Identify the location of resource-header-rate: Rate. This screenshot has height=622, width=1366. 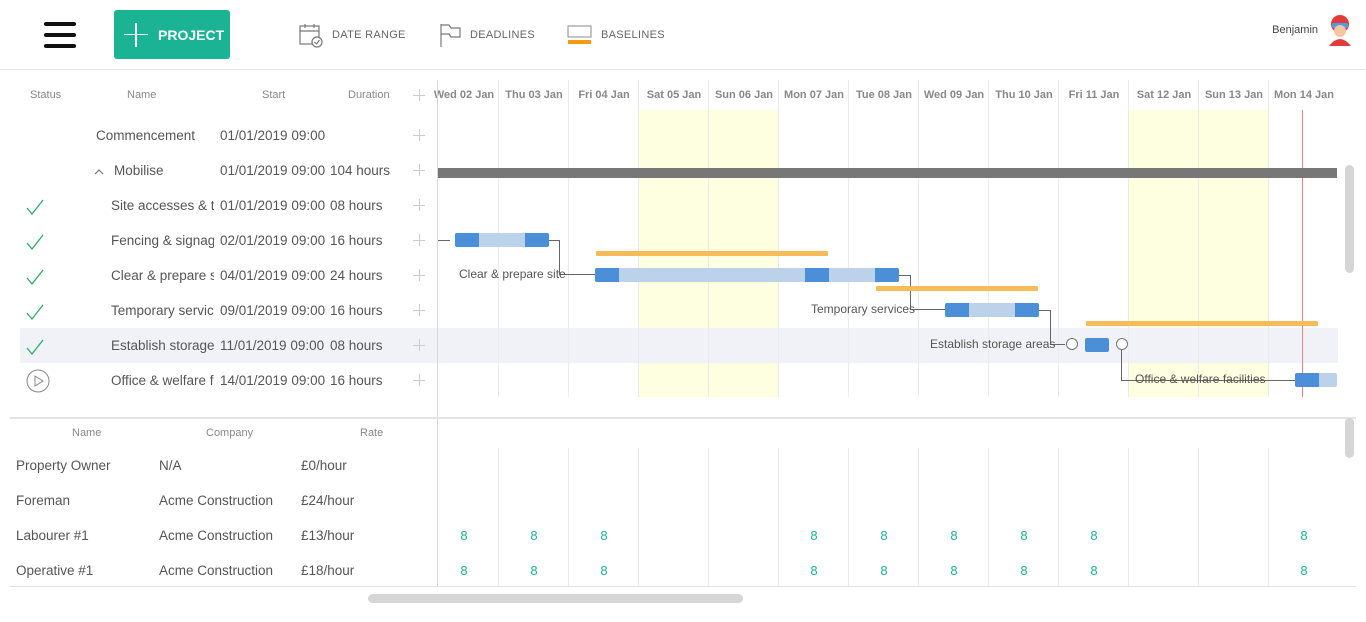
(372, 433).